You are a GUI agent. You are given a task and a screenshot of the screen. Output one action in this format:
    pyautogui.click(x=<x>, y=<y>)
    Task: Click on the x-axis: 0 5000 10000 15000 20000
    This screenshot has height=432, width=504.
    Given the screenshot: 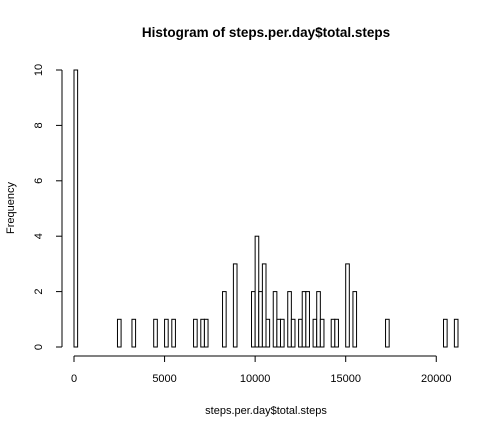 What is the action you would take?
    pyautogui.click(x=261, y=370)
    